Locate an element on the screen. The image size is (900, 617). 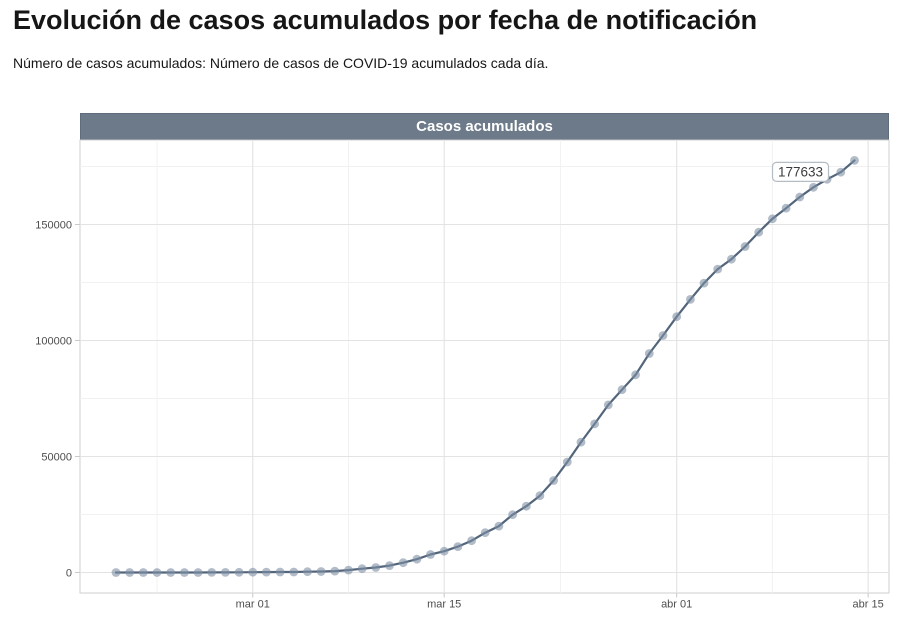
chart-facet-strip: Casos acumulados is located at coordinates (484, 126).